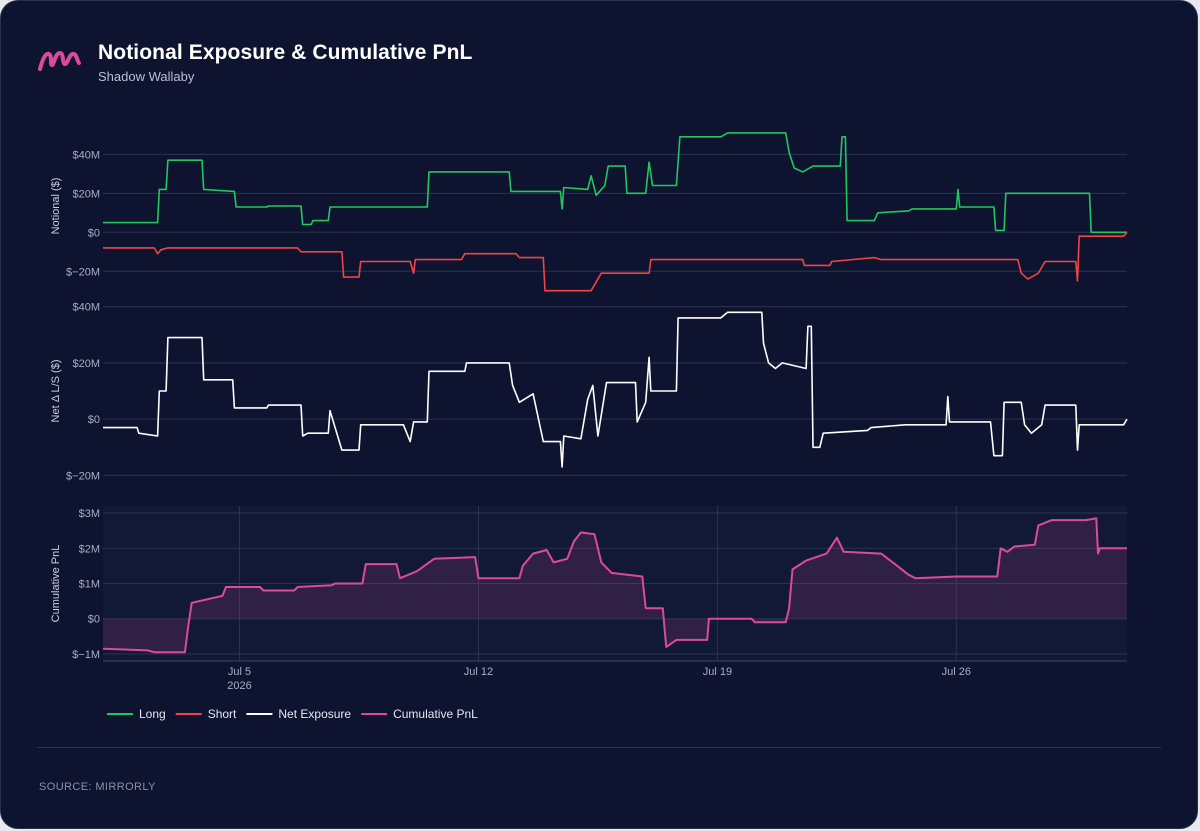  I want to click on series-area-cumulative-pnl, so click(615, 585).